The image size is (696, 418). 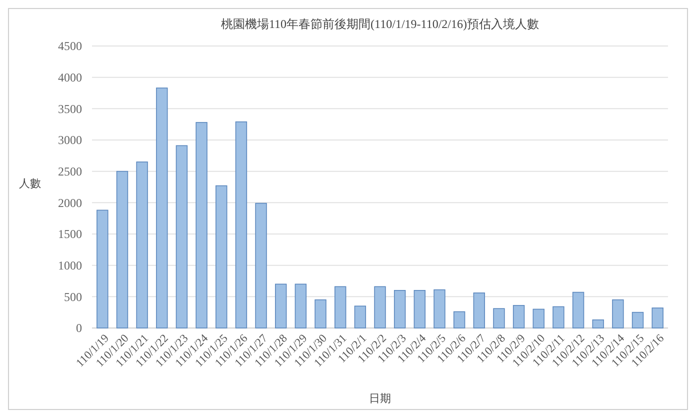 What do you see at coordinates (30, 184) in the screenshot?
I see `y-axis-title: 人數` at bounding box center [30, 184].